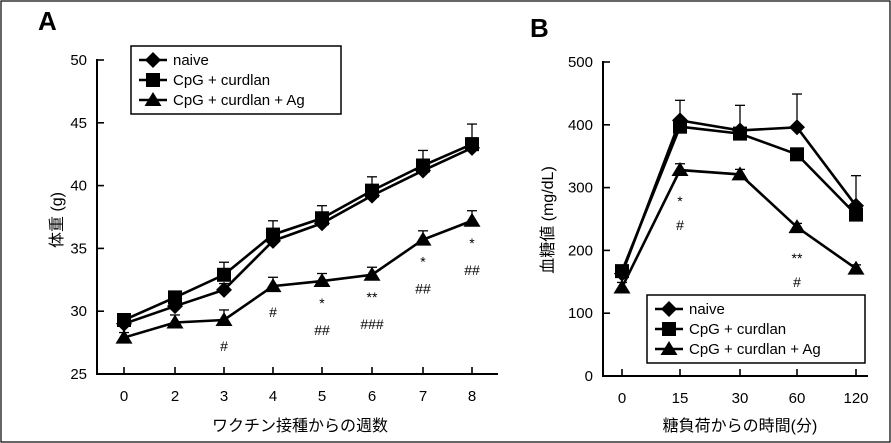  I want to click on legend-marker-a-naive, so click(153, 60).